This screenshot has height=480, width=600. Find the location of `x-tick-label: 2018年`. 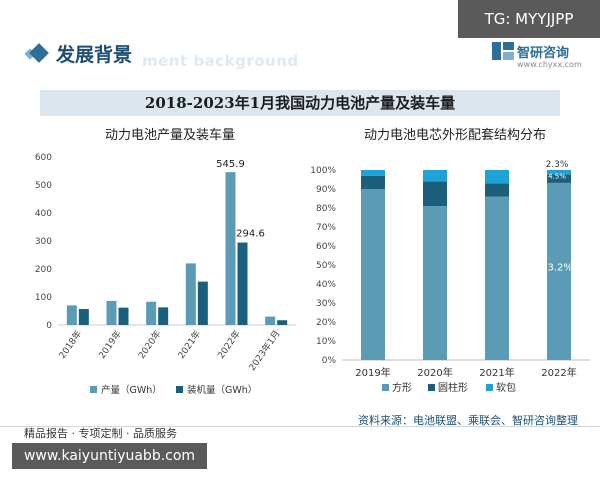

x-tick-label: 2018年 is located at coordinates (70, 344).